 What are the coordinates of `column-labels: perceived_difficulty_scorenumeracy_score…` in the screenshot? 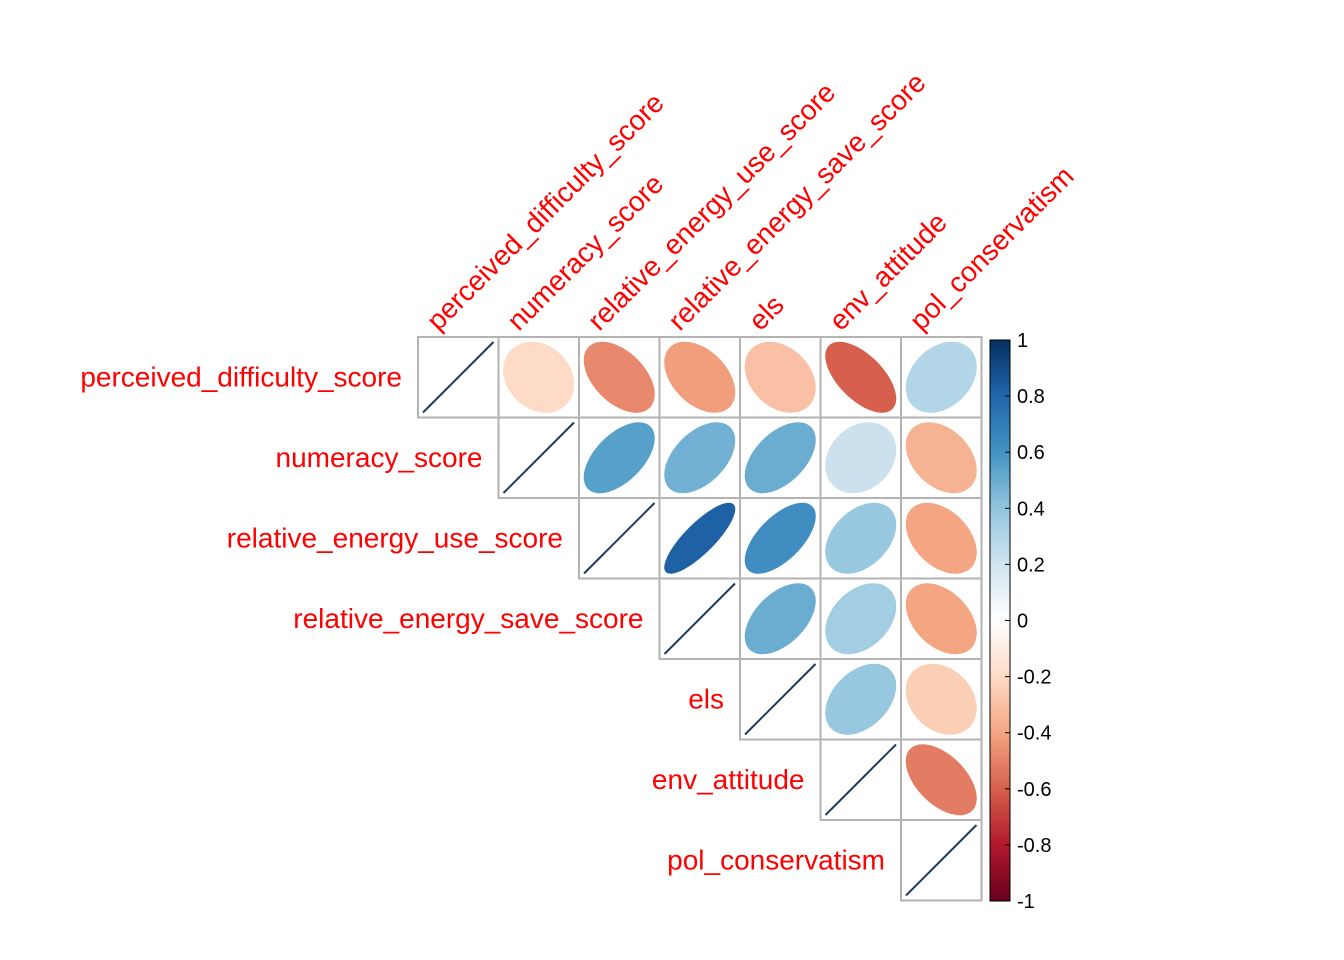 It's located at (750, 202).